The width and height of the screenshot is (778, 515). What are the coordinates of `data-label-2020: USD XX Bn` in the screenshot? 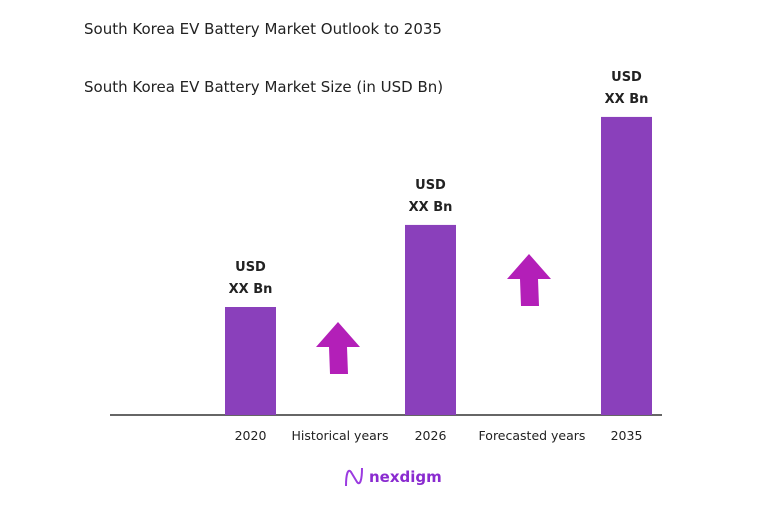 It's located at (251, 279).